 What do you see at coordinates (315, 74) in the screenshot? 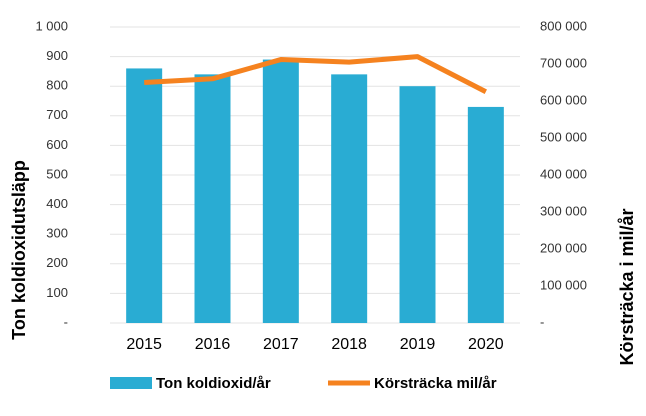
I see `line` at bounding box center [315, 74].